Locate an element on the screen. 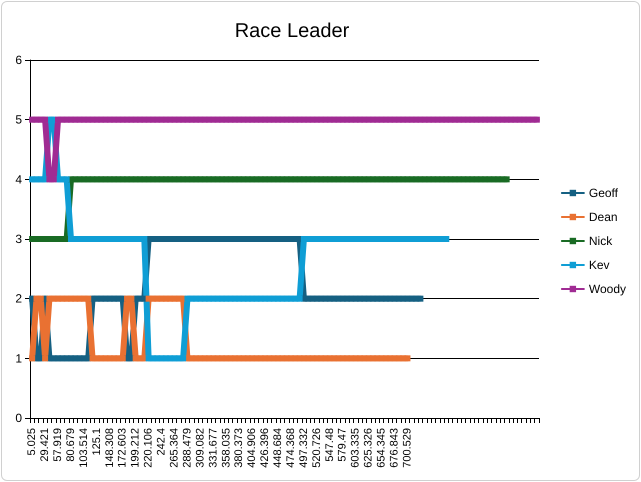  x-tick-label: 309.082 is located at coordinates (200, 448).